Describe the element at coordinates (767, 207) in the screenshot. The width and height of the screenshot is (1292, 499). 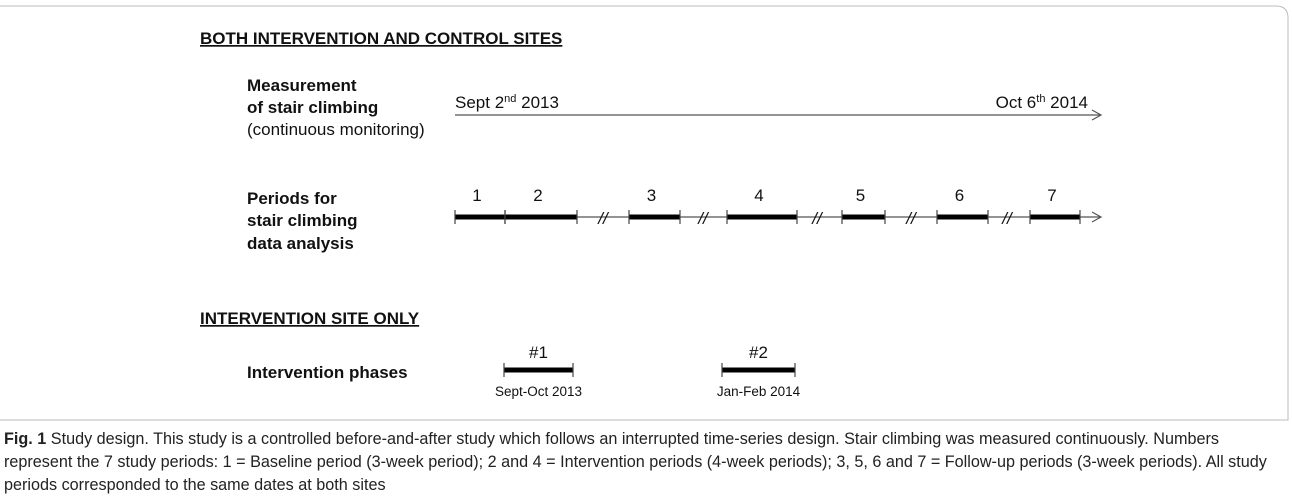
I see `periods: 1 2 3 4 5 6 7 // // // // //` at that location.